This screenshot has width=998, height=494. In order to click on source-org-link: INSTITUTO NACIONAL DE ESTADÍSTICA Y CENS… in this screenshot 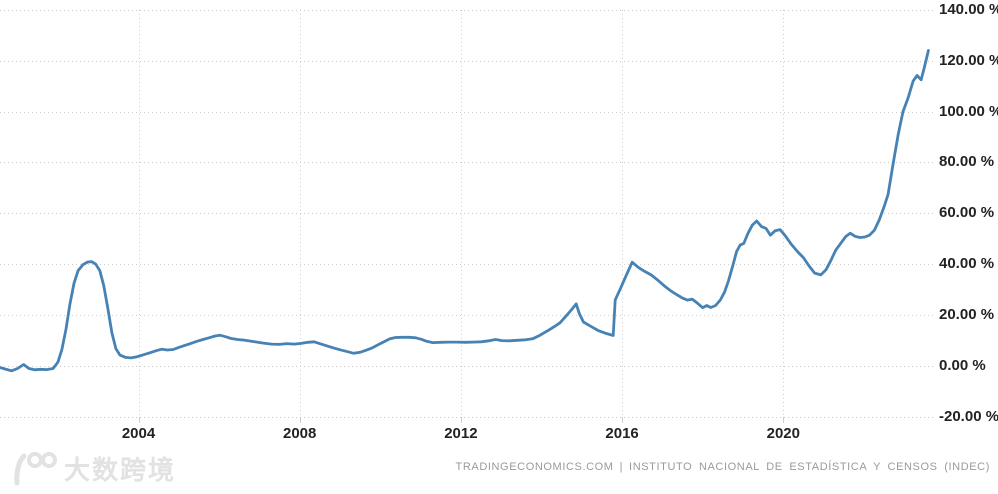, I will do `click(809, 467)`.